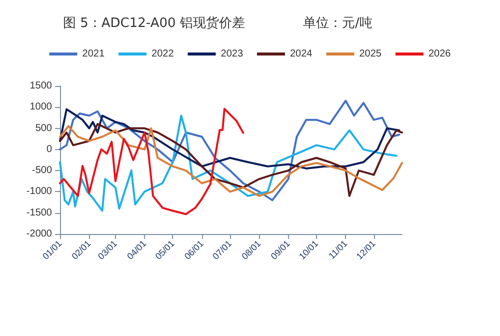 The height and width of the screenshot is (336, 500). Describe the element at coordinates (39, 192) in the screenshot. I see `y-tick-label: -1000` at that location.